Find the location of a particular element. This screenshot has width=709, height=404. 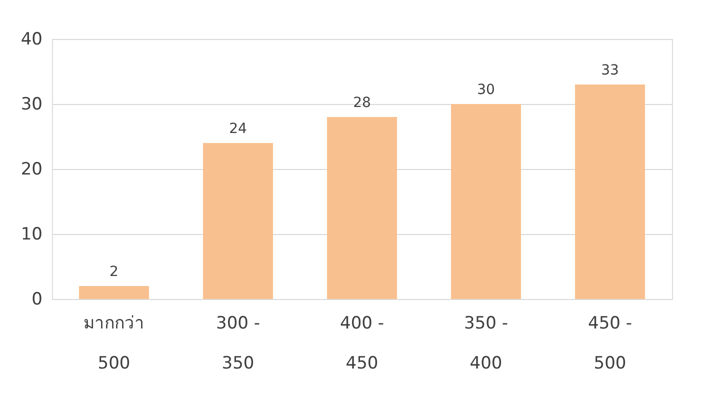

data-label: 2 is located at coordinates (114, 272).